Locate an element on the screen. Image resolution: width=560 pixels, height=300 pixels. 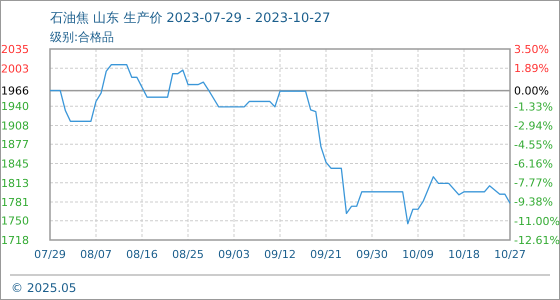
y-tick-label: 1781 is located at coordinates (15, 203).